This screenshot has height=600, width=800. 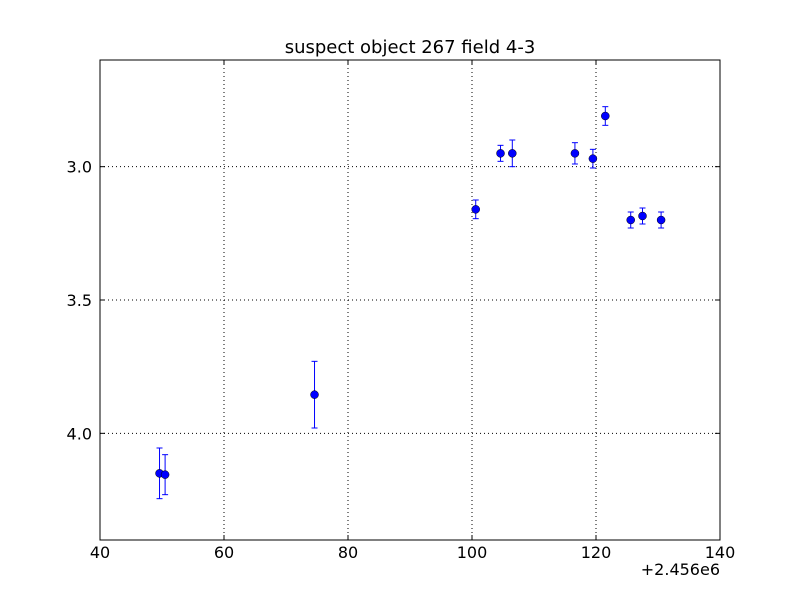 I want to click on x-tick-label: 120, so click(x=596, y=552).